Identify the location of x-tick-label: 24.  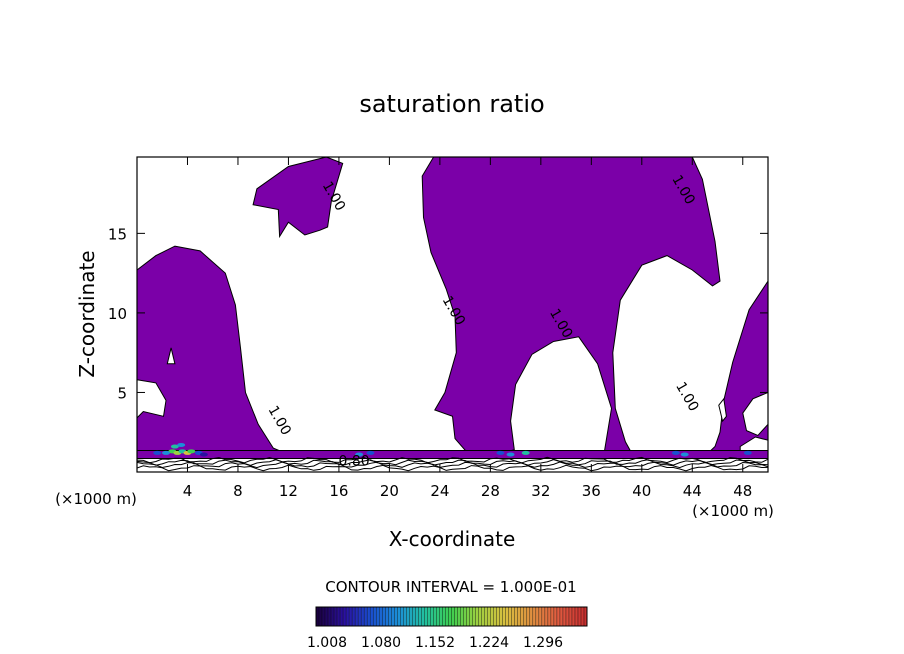
(439, 491).